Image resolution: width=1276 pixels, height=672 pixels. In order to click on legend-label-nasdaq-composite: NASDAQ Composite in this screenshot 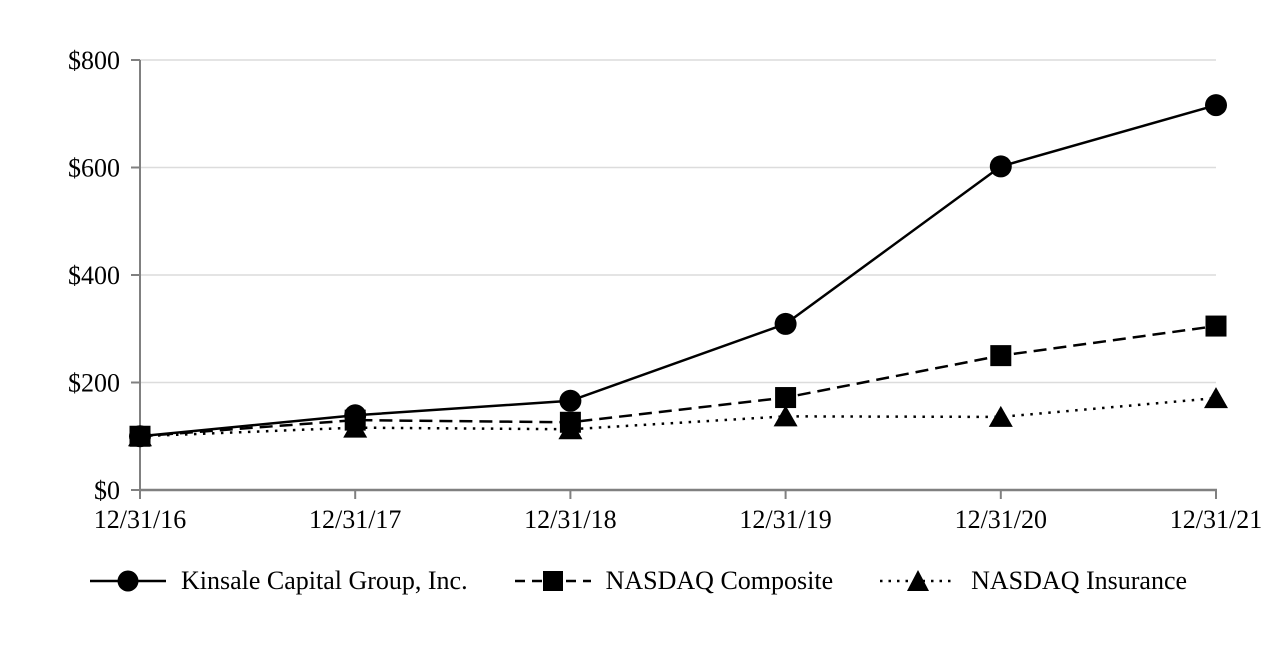, I will do `click(719, 580)`.